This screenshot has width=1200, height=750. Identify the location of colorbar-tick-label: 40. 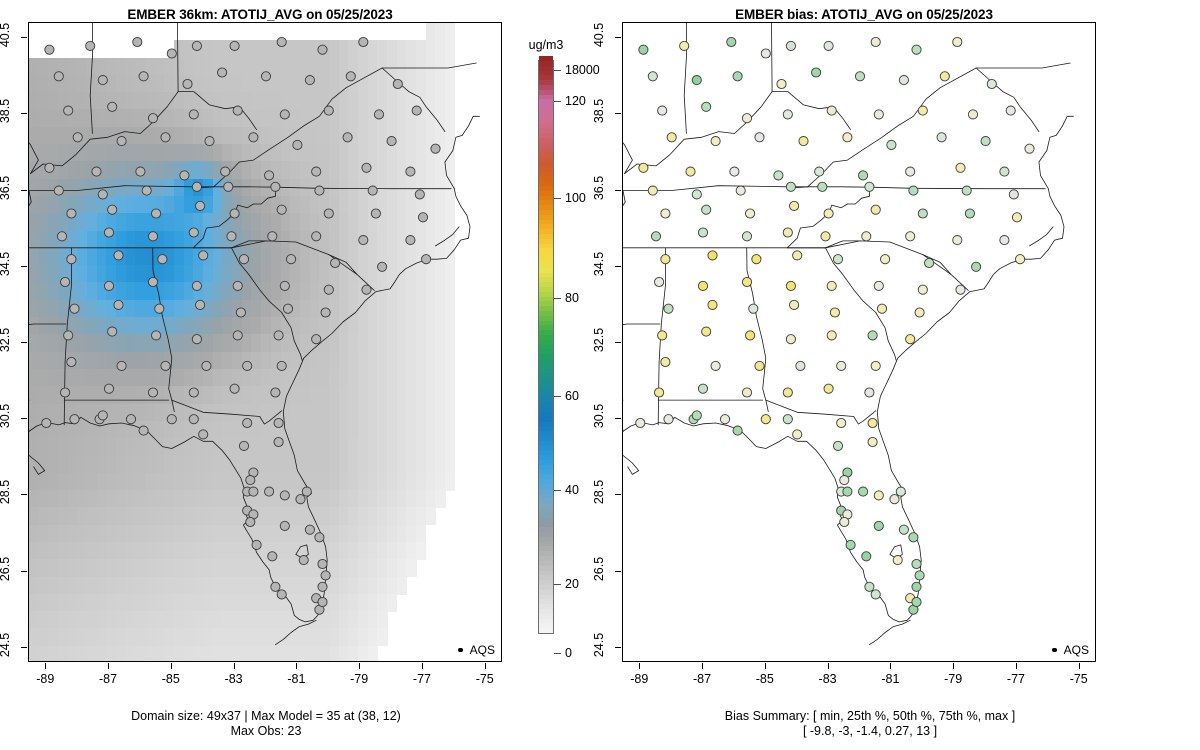
(572, 490).